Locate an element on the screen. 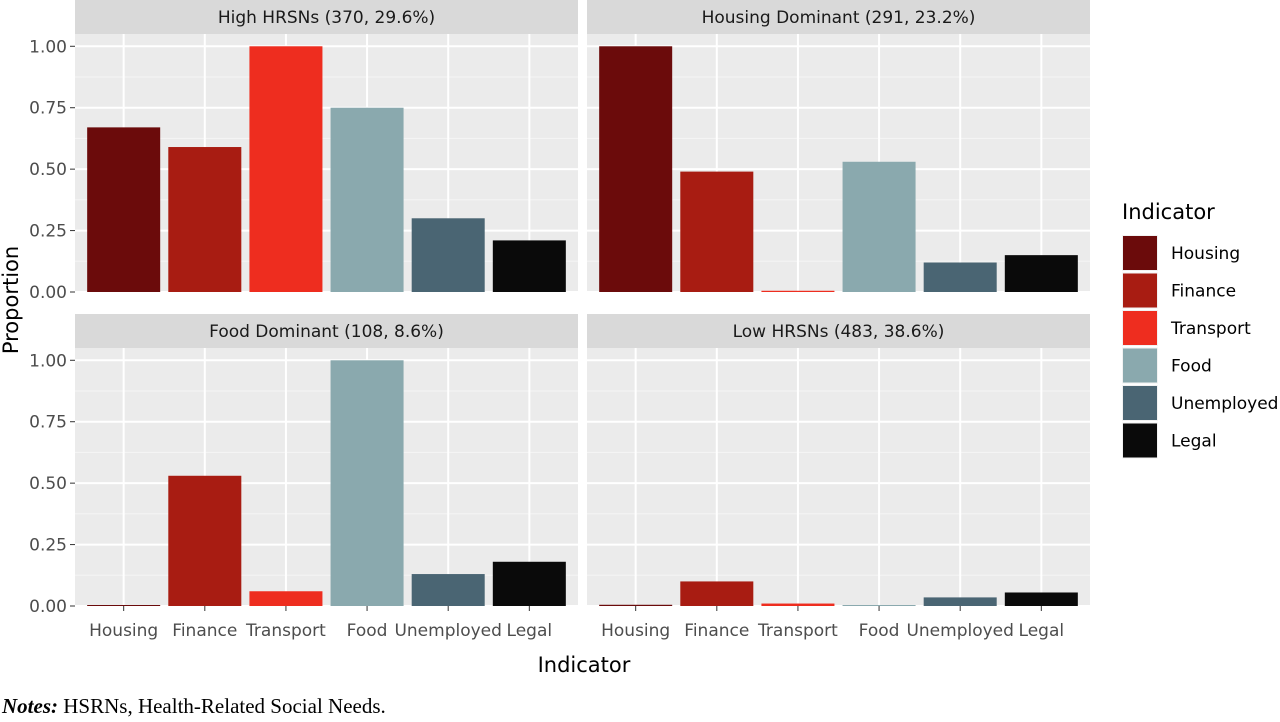 This screenshot has width=1280, height=722. legend-label: Unemployed is located at coordinates (1224, 404).